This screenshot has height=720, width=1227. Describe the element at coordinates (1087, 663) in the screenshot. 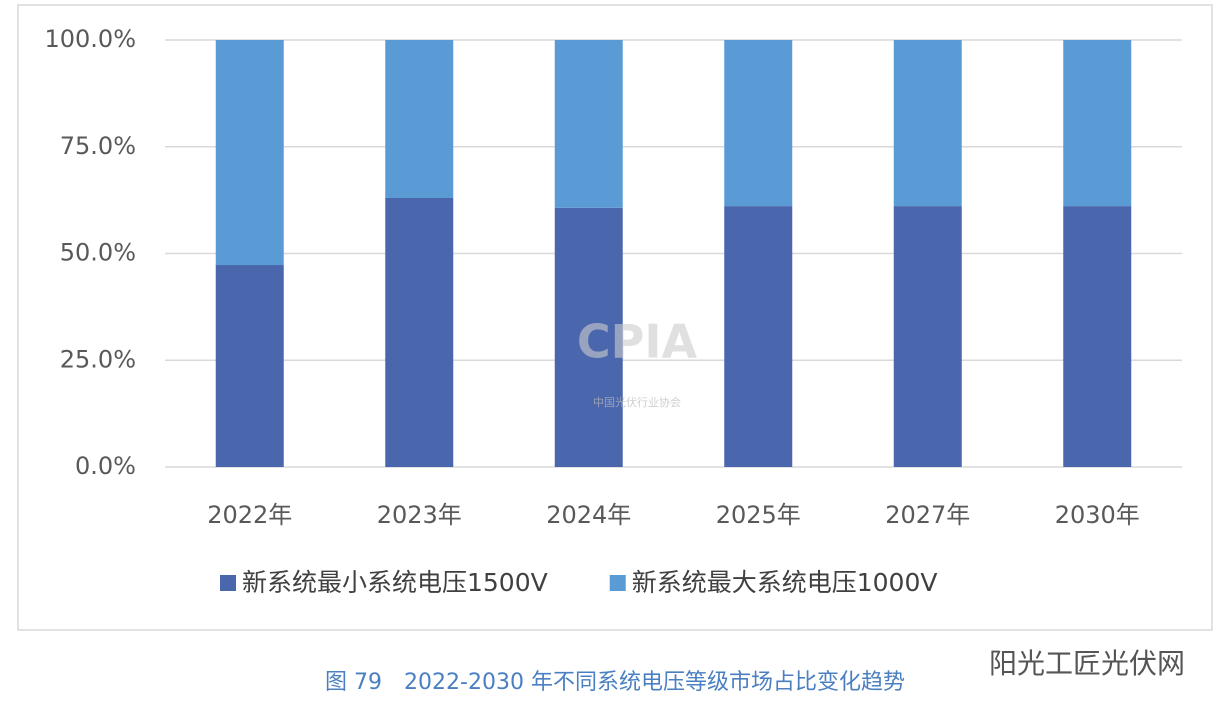

I see `source-mark: 阳光工匠光伏网` at that location.